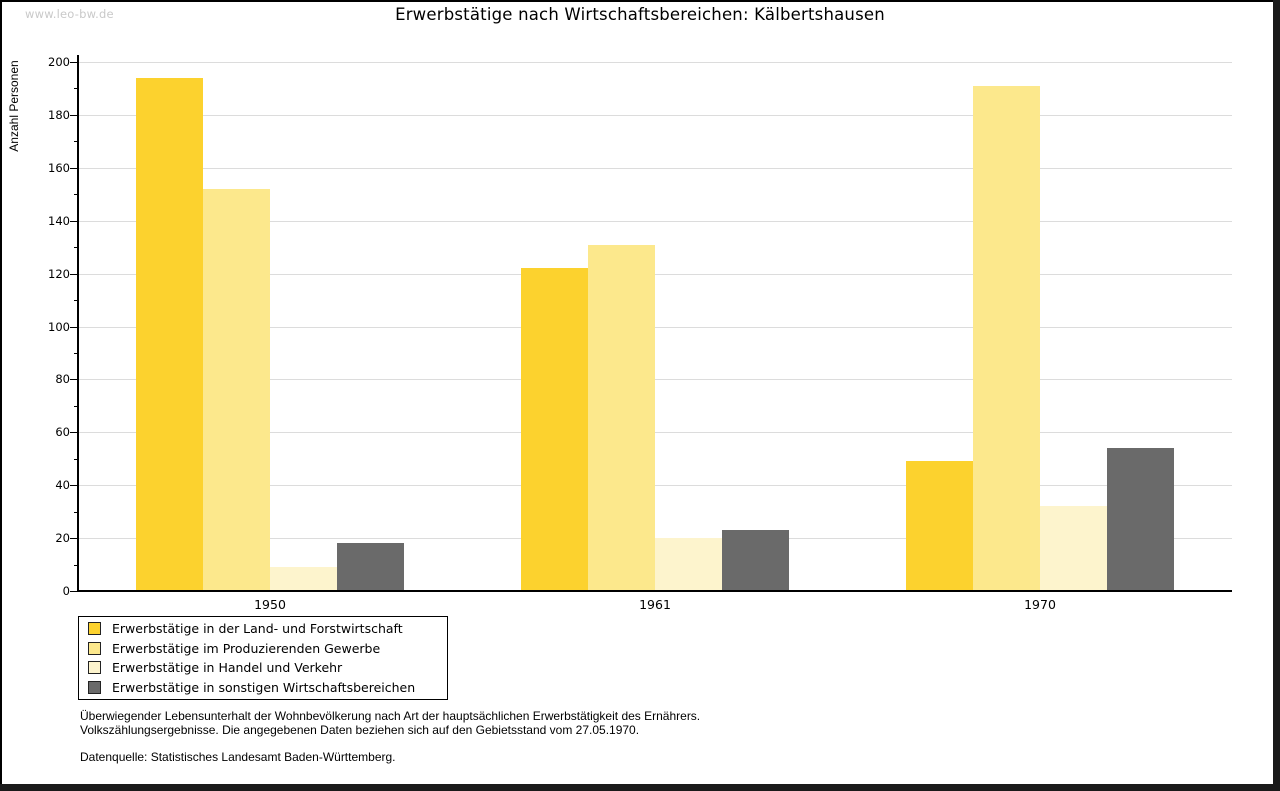 Image resolution: width=1280 pixels, height=791 pixels. I want to click on x-axis-line, so click(654, 591).